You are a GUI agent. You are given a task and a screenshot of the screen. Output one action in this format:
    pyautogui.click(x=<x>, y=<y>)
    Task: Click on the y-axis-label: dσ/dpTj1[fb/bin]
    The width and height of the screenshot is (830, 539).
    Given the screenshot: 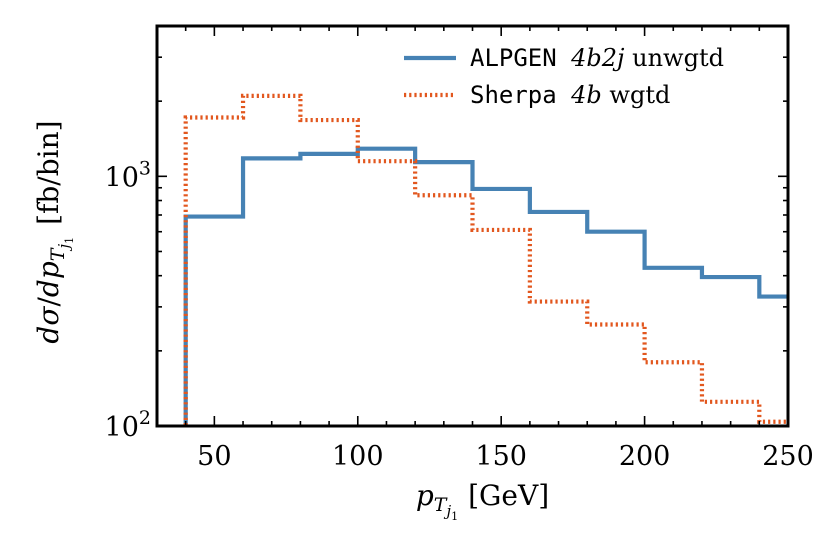 What is the action you would take?
    pyautogui.click(x=54, y=231)
    